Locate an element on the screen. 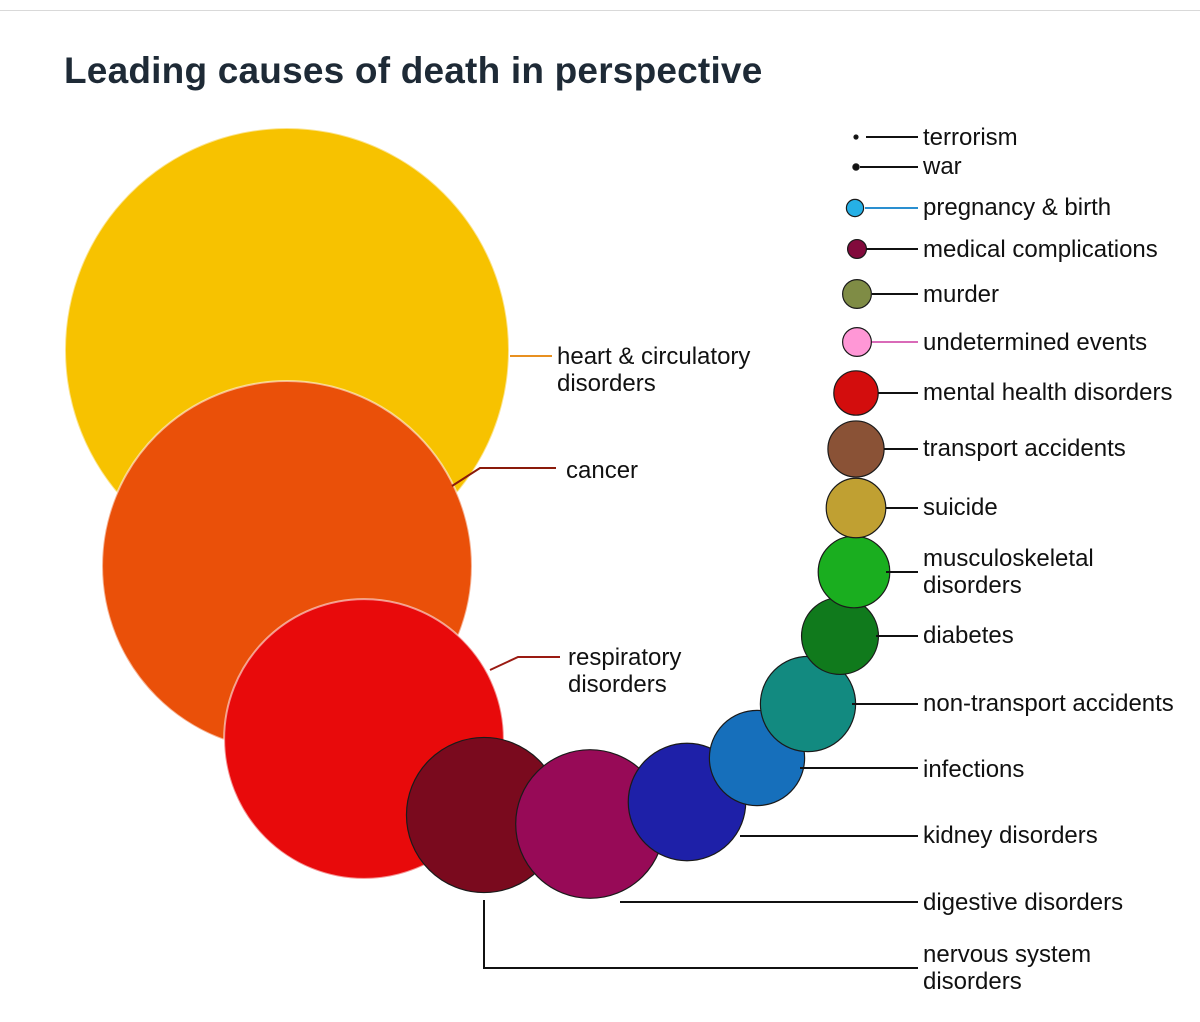 The image size is (1200, 1022). label-pregnancy-and-birth: pregnancy & birth is located at coordinates (1017, 207).